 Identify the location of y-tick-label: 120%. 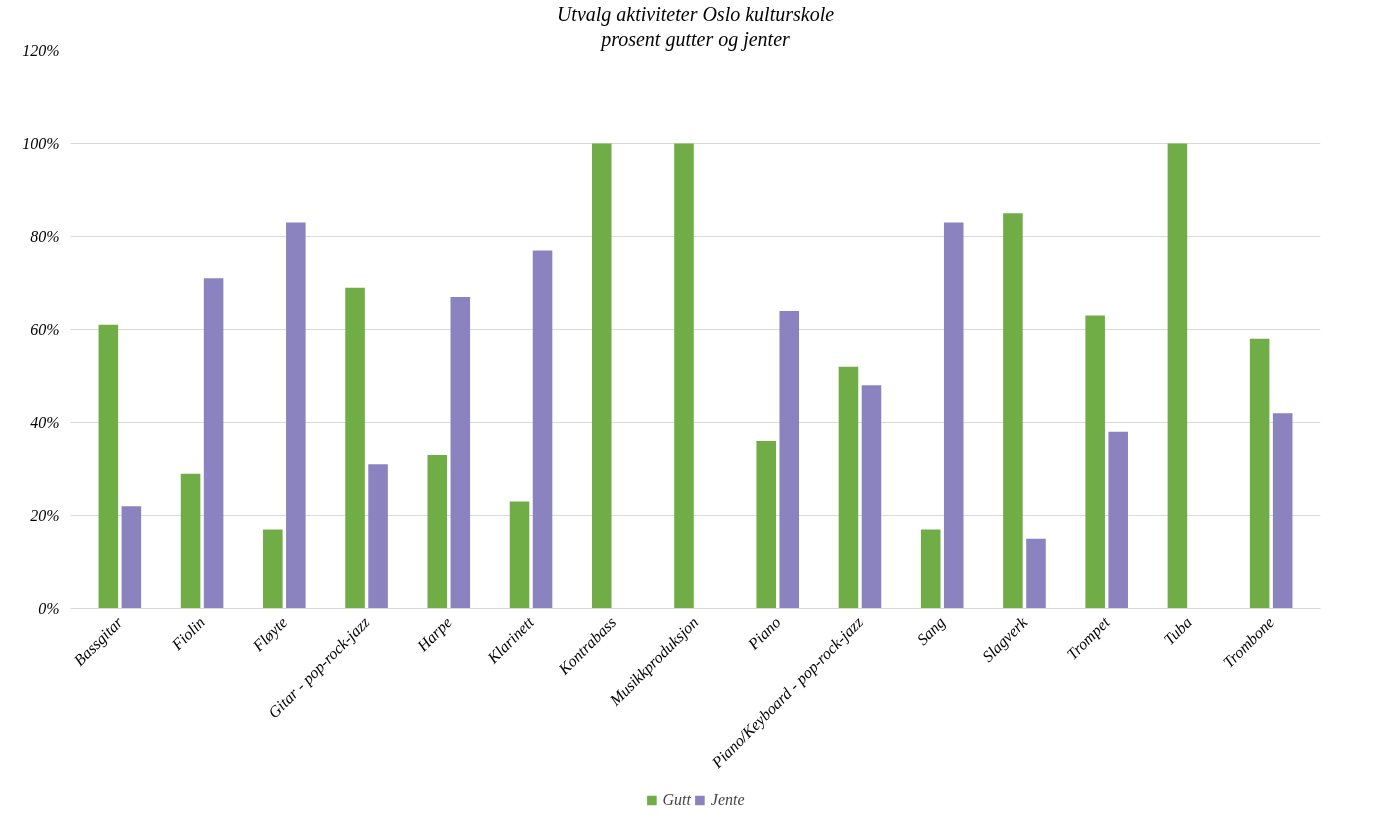
(41, 50).